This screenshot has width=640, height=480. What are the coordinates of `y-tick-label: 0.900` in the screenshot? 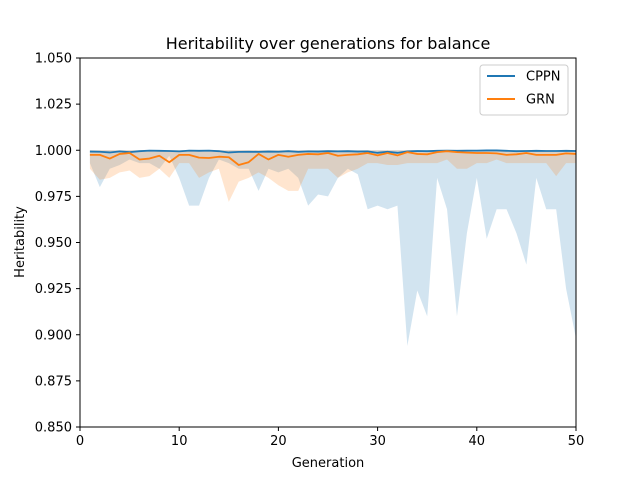 It's located at (53, 335).